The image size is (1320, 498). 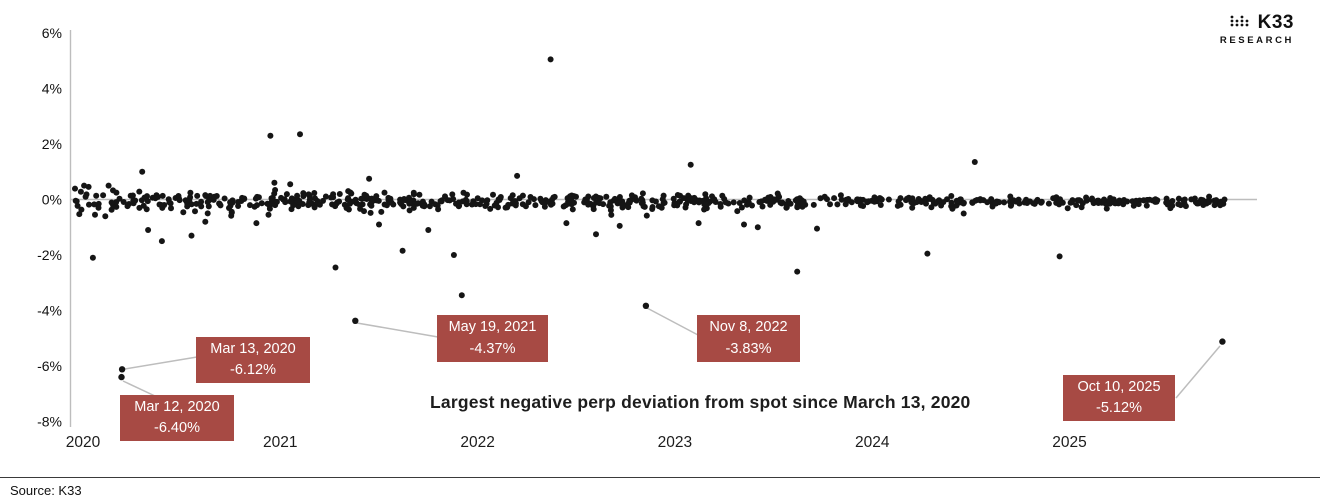 I want to click on y-tick-label: -8%, so click(x=49, y=422).